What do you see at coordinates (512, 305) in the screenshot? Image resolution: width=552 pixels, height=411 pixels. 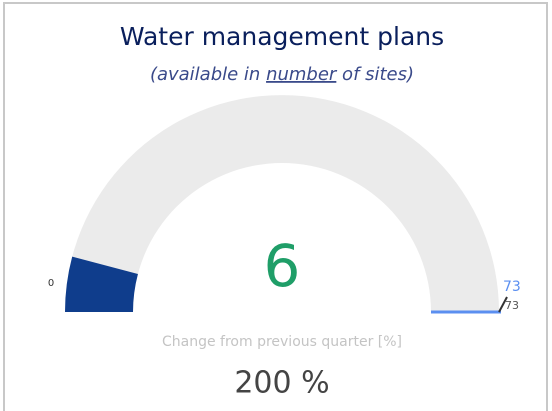 I see `max-label: 73` at bounding box center [512, 305].